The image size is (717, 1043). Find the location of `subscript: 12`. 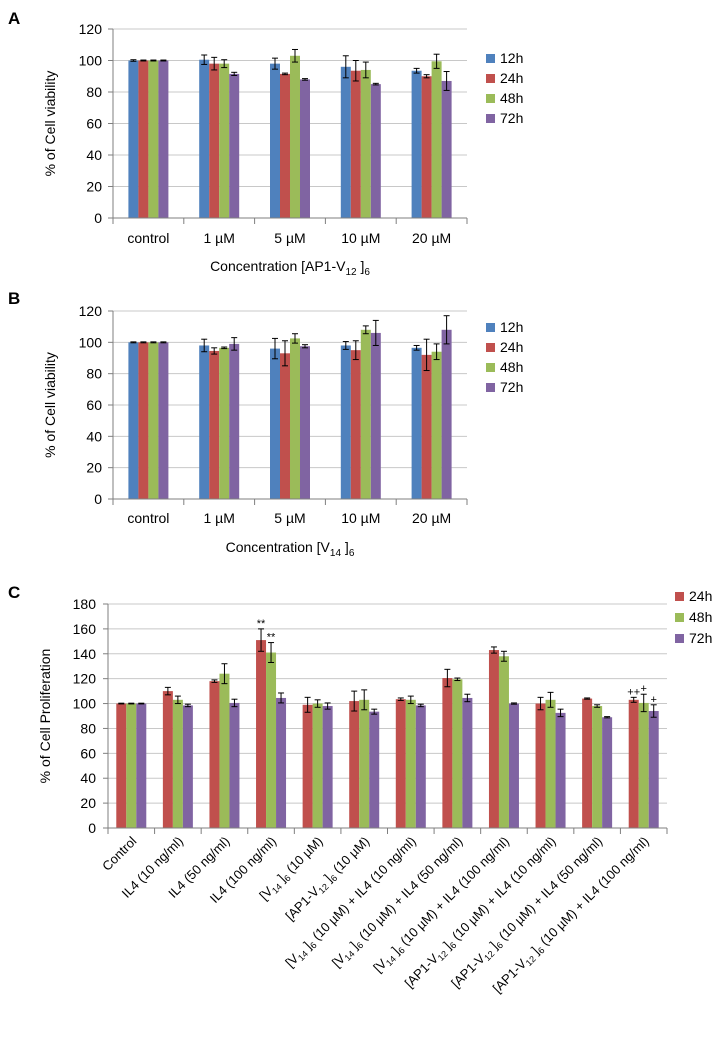

subscript: 12 is located at coordinates (351, 272).